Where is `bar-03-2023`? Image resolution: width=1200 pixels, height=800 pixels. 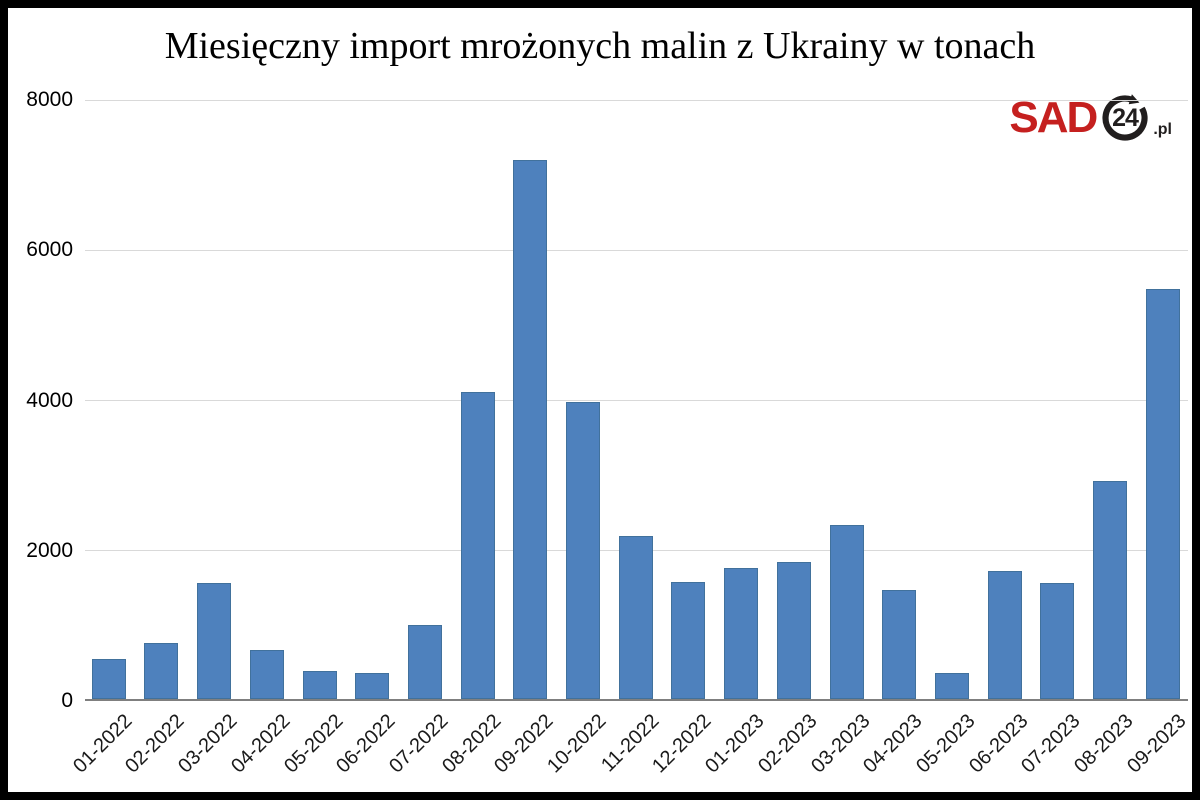
bar-03-2023 is located at coordinates (846, 612).